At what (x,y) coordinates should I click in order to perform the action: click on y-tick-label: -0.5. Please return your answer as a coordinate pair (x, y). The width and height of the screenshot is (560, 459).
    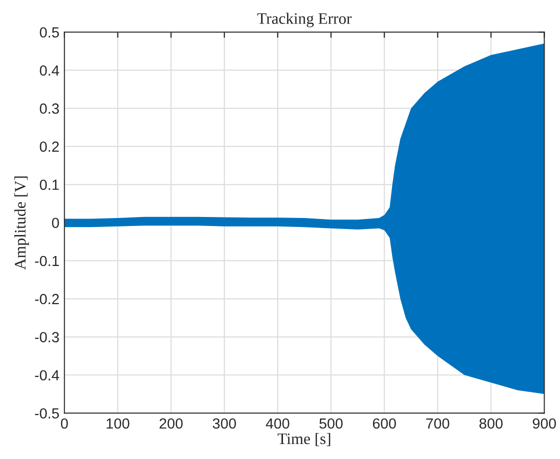
    Looking at the image, I should click on (47, 413).